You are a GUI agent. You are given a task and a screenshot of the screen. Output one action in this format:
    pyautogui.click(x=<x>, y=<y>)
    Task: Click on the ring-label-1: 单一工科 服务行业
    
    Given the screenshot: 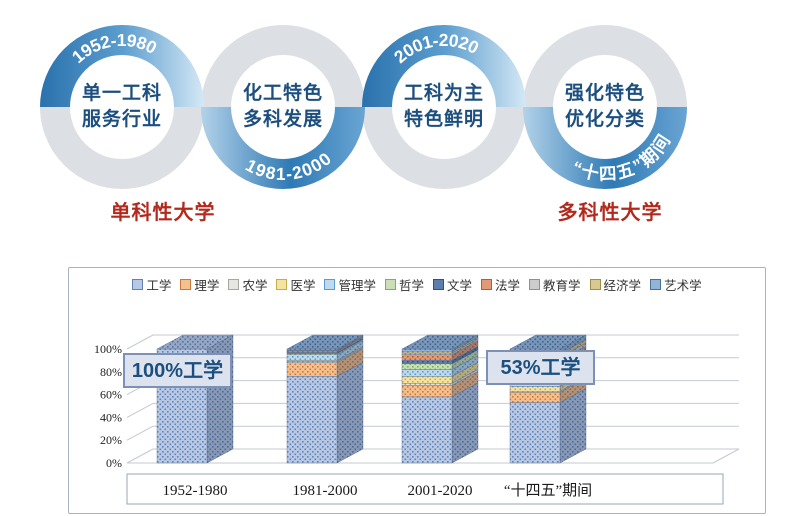 What is the action you would take?
    pyautogui.click(x=122, y=107)
    